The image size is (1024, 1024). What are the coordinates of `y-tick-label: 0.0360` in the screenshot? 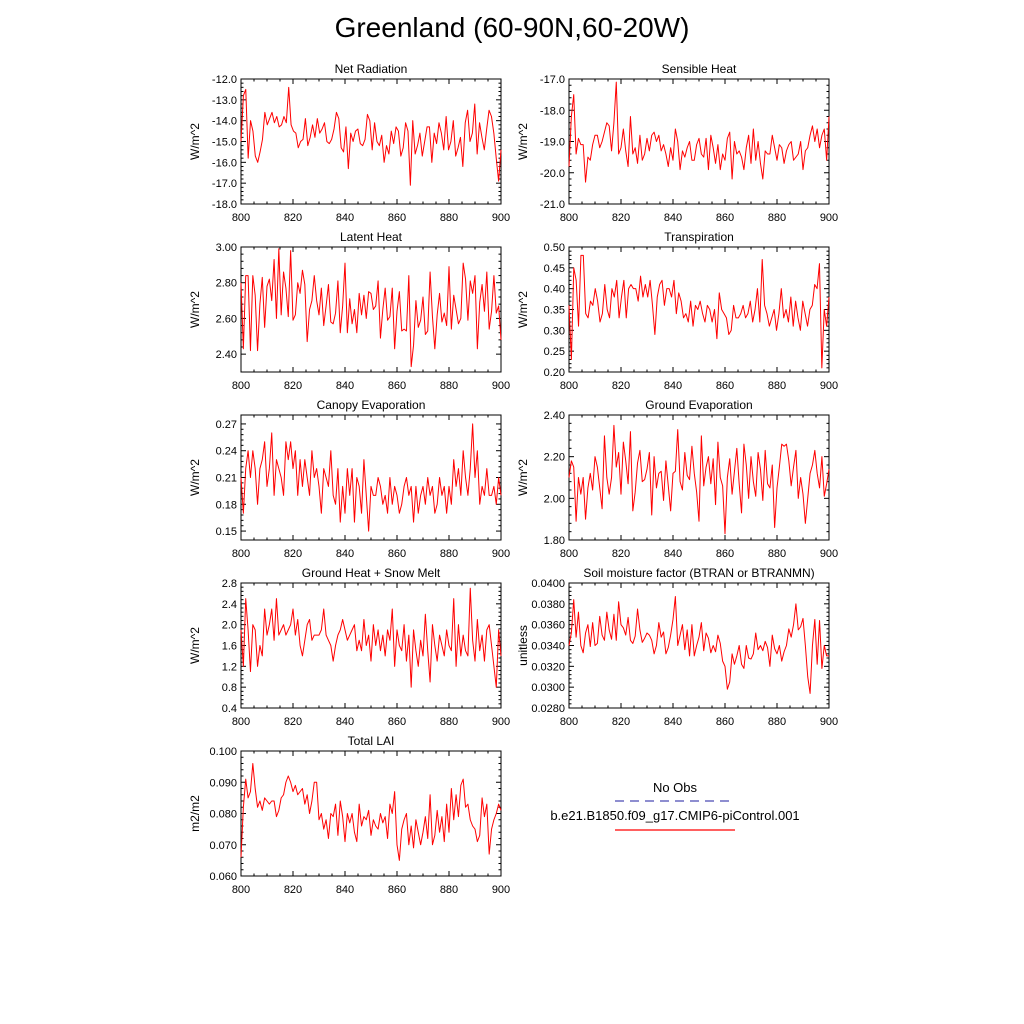 It's located at (548, 626).